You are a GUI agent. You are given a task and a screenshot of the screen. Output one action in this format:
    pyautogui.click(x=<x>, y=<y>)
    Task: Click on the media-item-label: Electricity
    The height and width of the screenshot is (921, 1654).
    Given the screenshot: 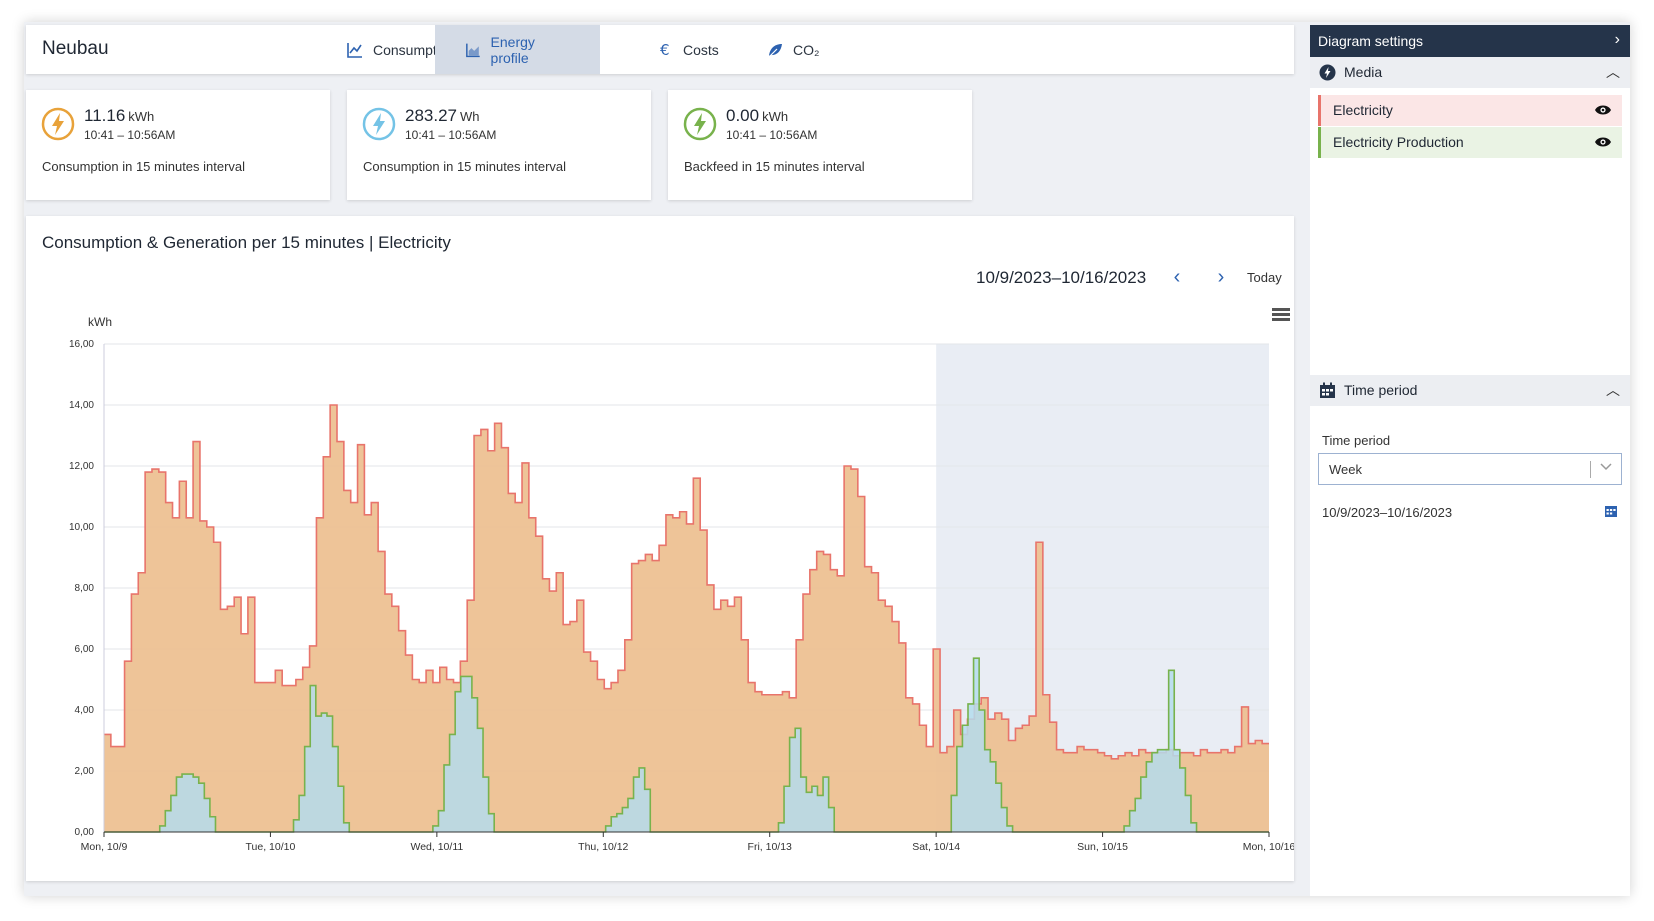 What is the action you would take?
    pyautogui.click(x=1363, y=110)
    